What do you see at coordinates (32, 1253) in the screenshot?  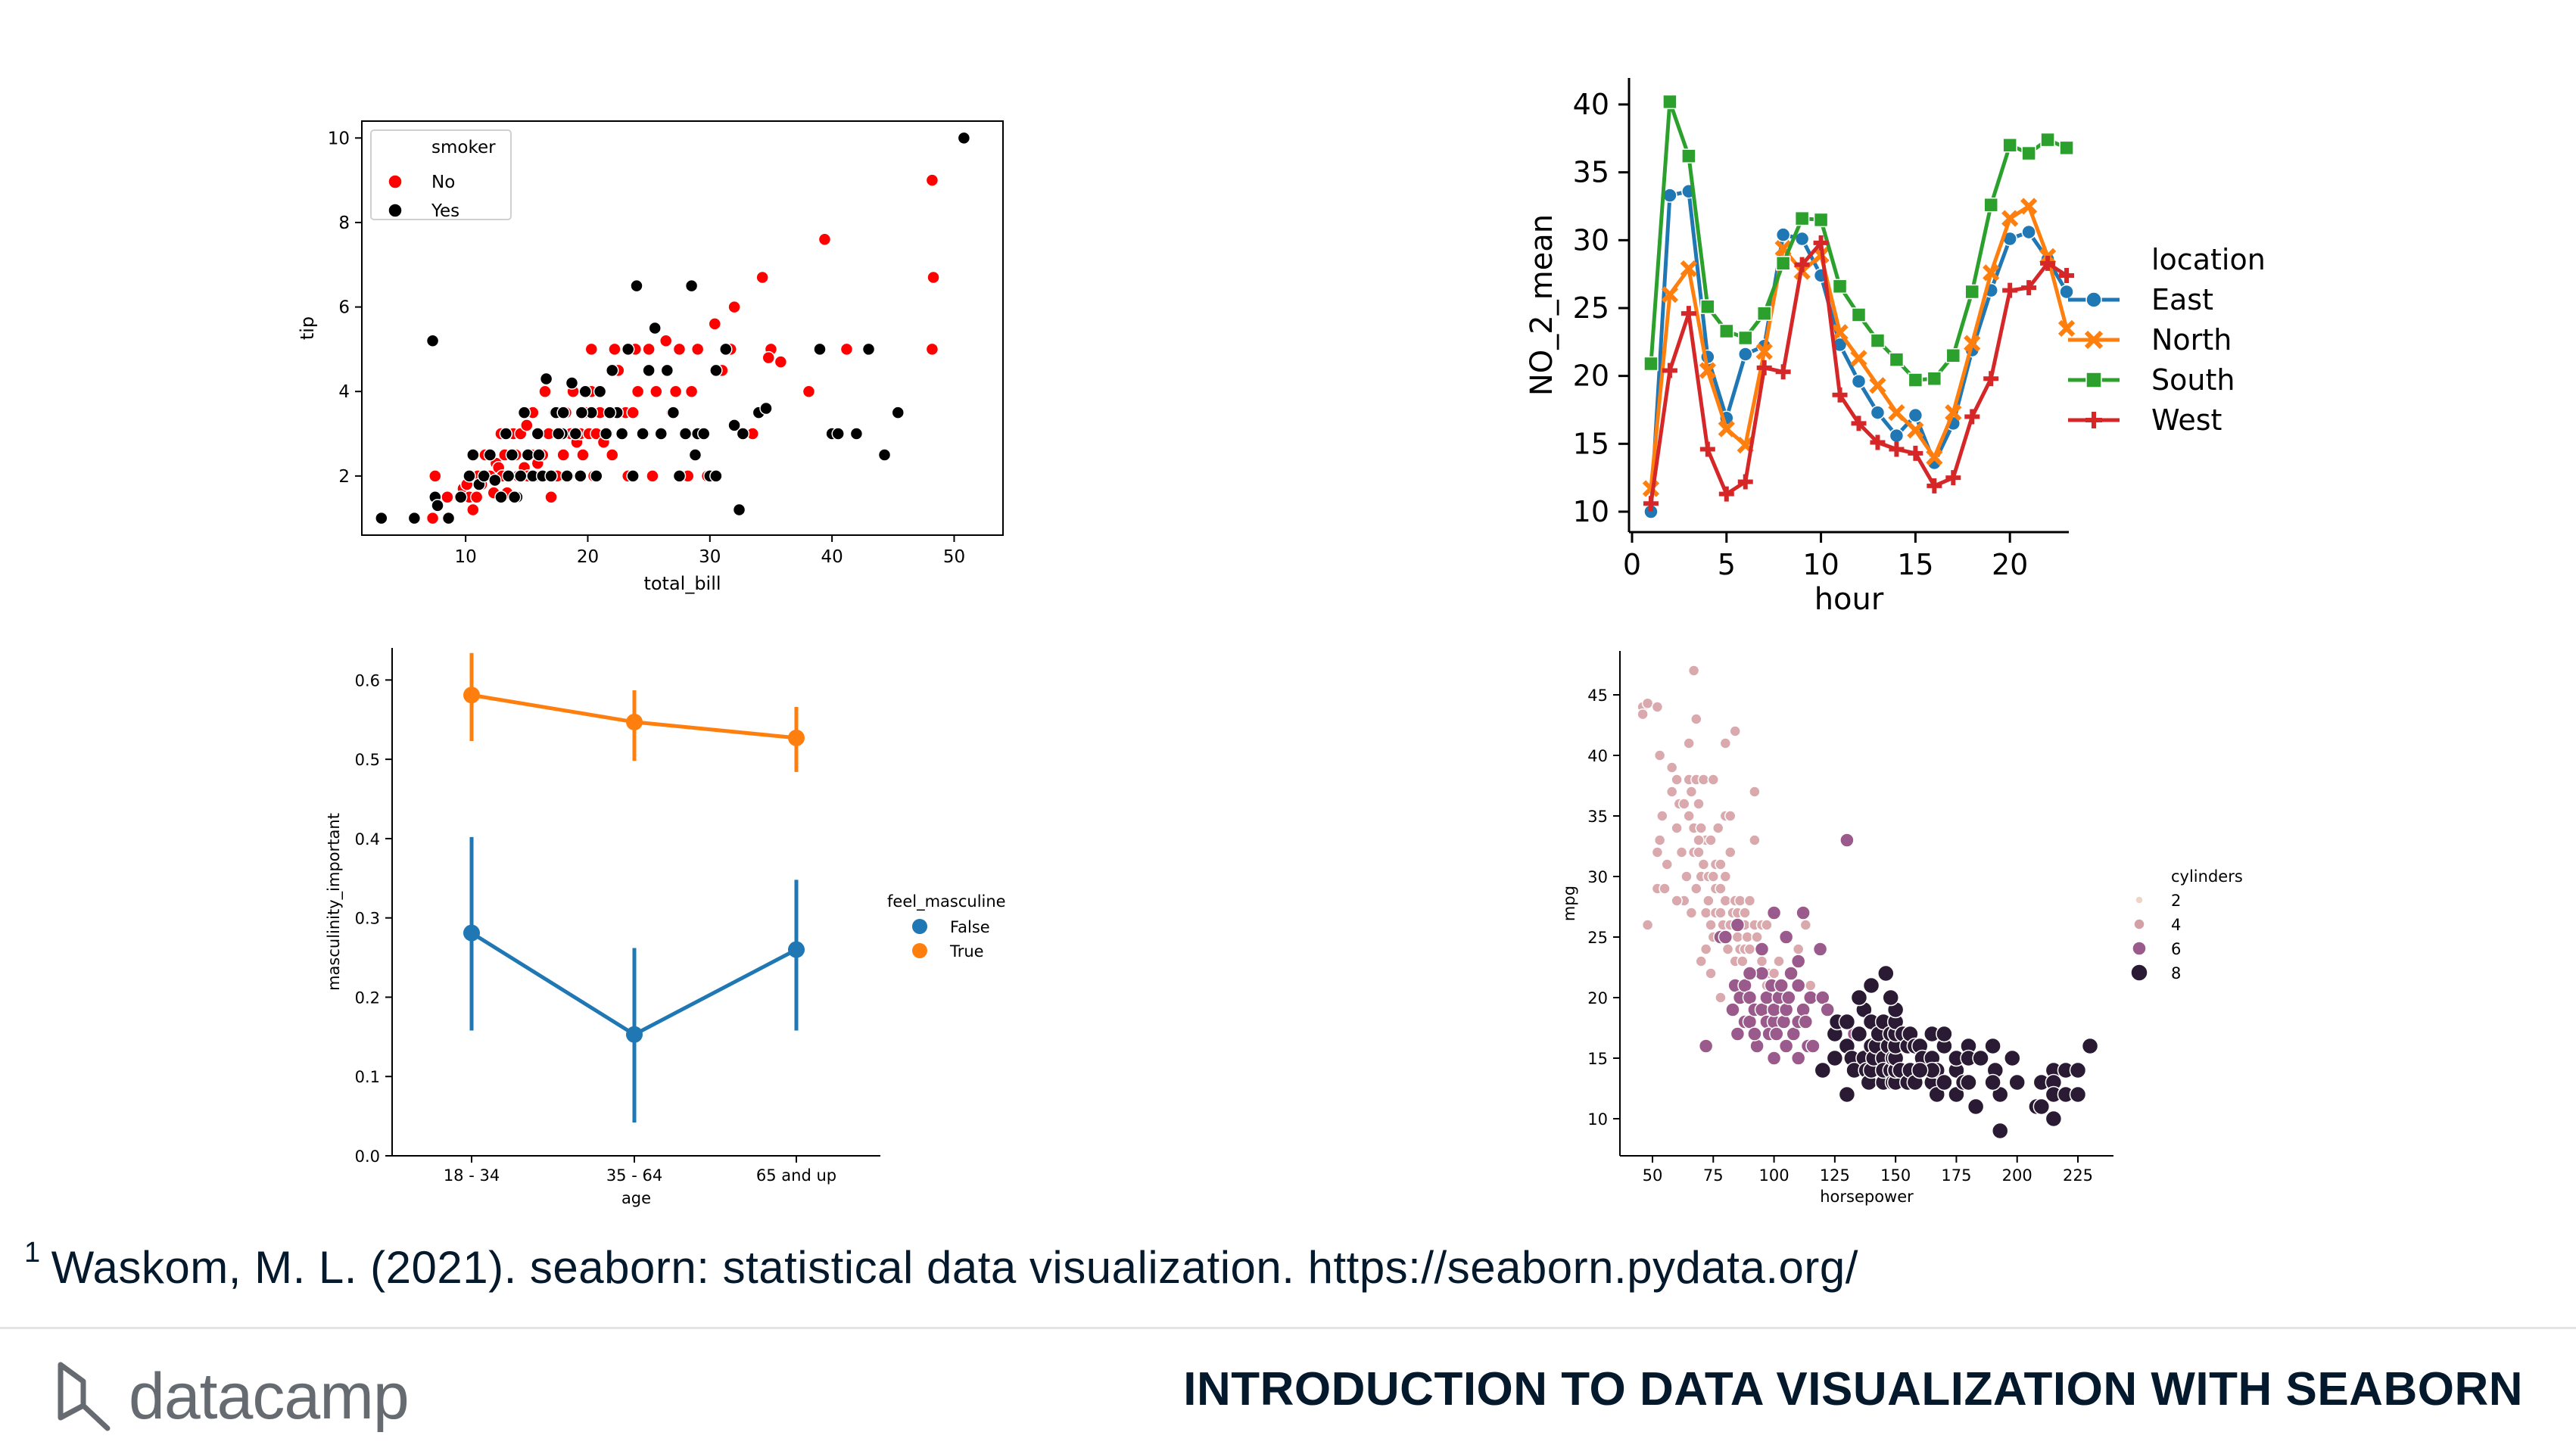 I see `footnote-number: 1` at bounding box center [32, 1253].